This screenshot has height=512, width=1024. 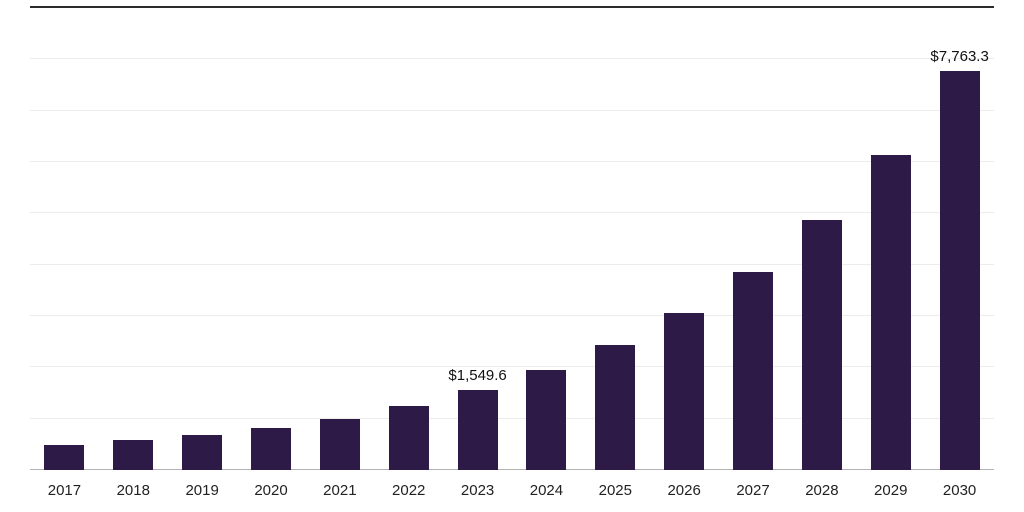 I want to click on bar-2025, so click(x=615, y=407).